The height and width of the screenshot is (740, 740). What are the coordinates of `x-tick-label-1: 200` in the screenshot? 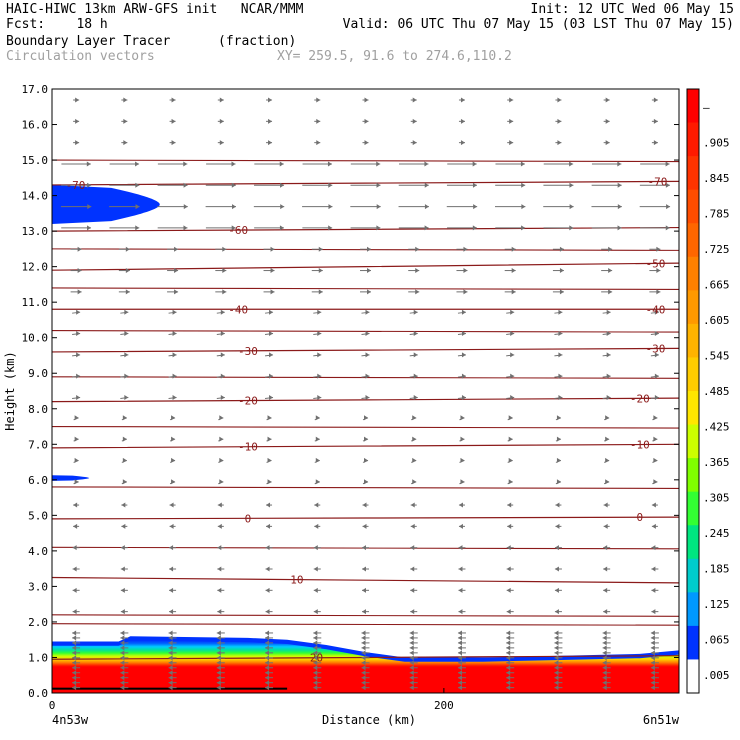 It's located at (444, 705).